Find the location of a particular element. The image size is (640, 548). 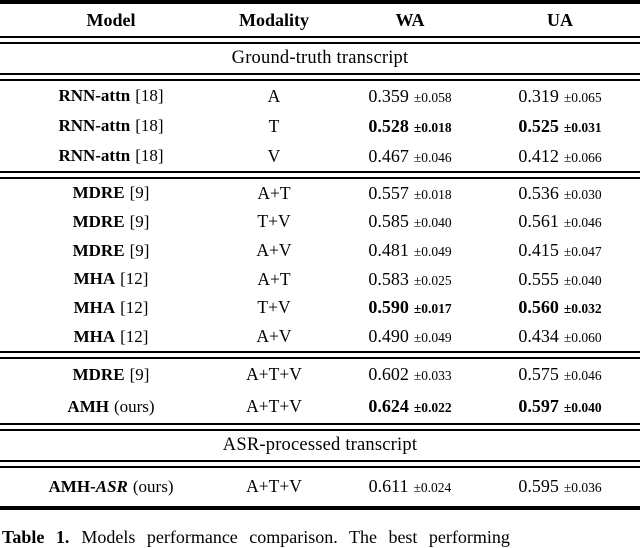

wa-cell: 0.490 ±0.049 is located at coordinates (410, 336).